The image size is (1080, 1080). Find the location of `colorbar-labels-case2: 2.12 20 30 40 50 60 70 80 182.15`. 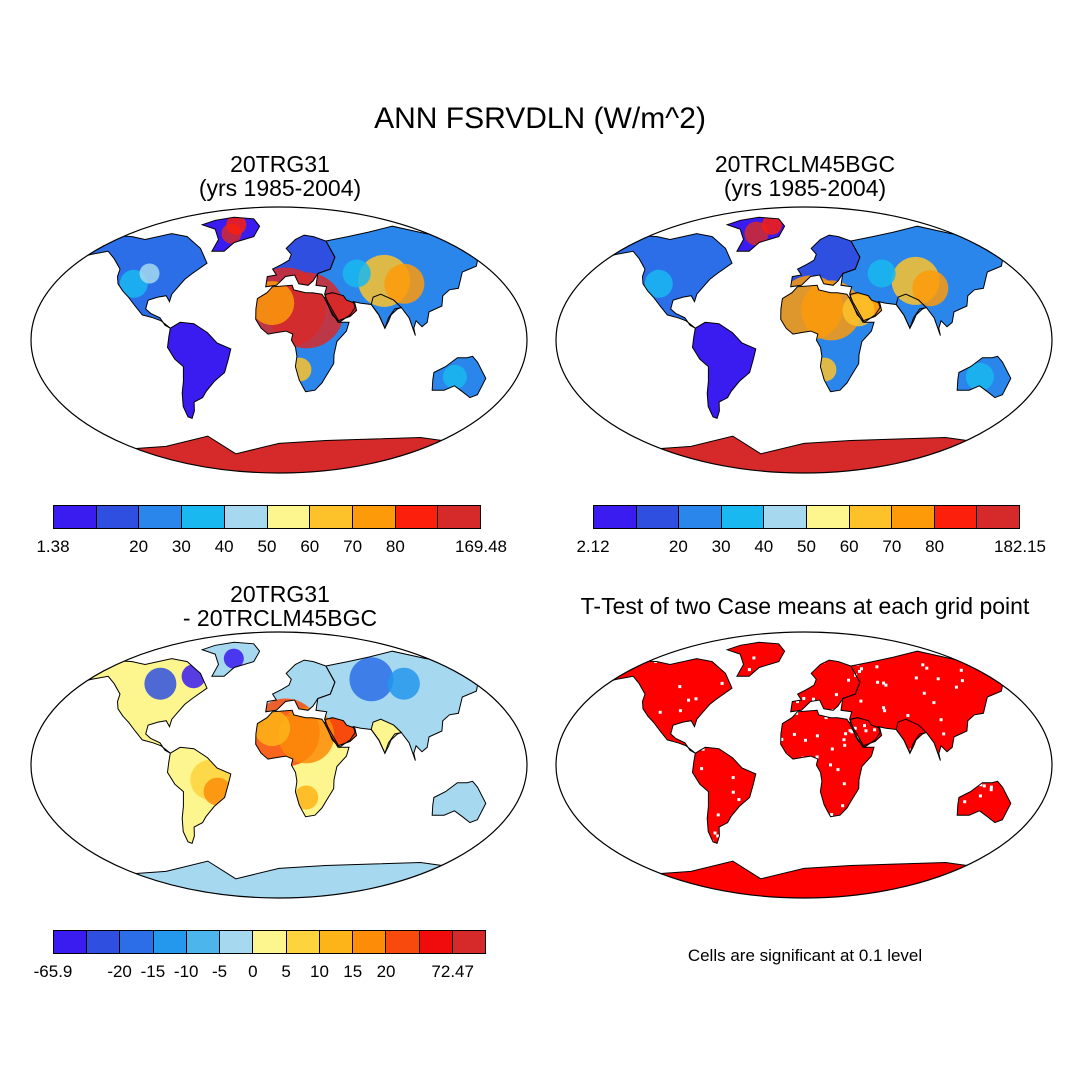

colorbar-labels-case2: 2.12 20 30 40 50 60 70 80 182.15 is located at coordinates (811, 547).